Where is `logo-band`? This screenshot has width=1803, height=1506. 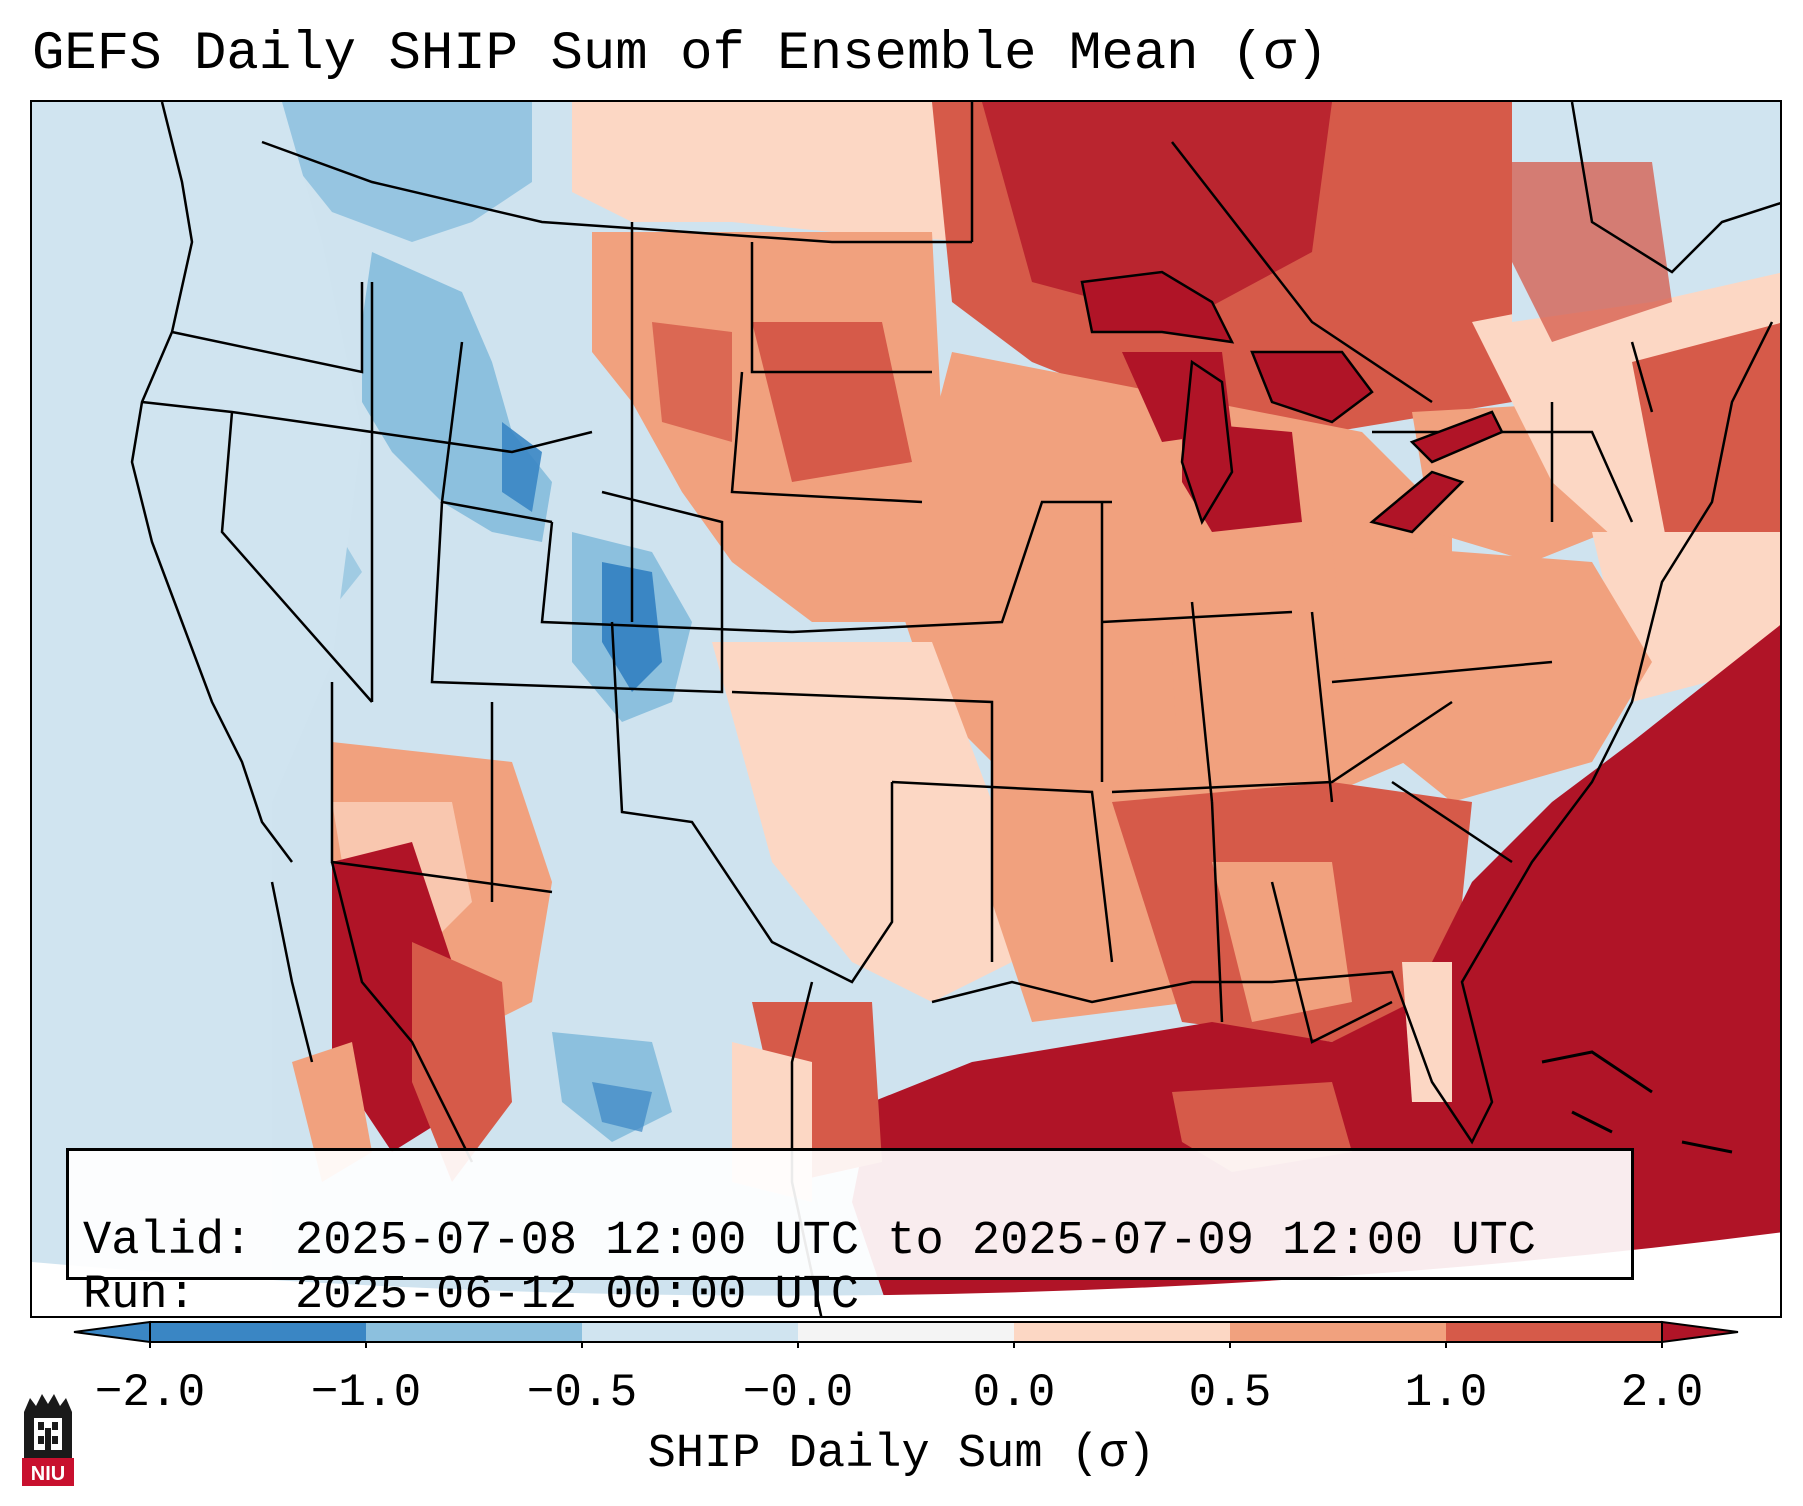
logo-band is located at coordinates (48, 1472).